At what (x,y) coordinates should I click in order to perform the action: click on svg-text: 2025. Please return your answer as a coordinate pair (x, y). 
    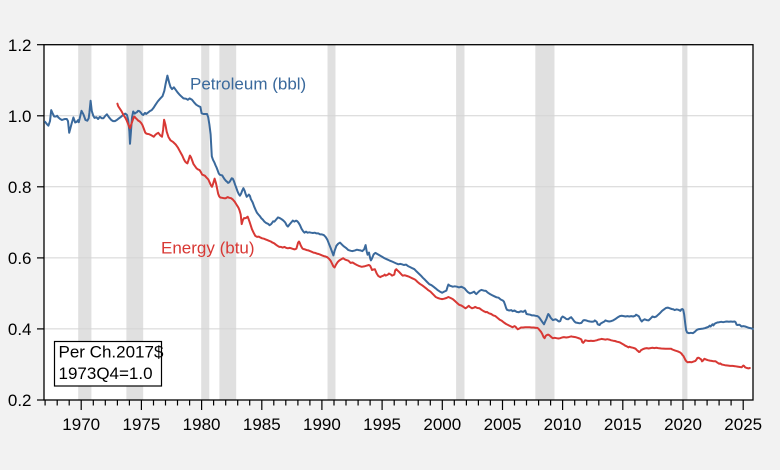
    Looking at the image, I should click on (743, 424).